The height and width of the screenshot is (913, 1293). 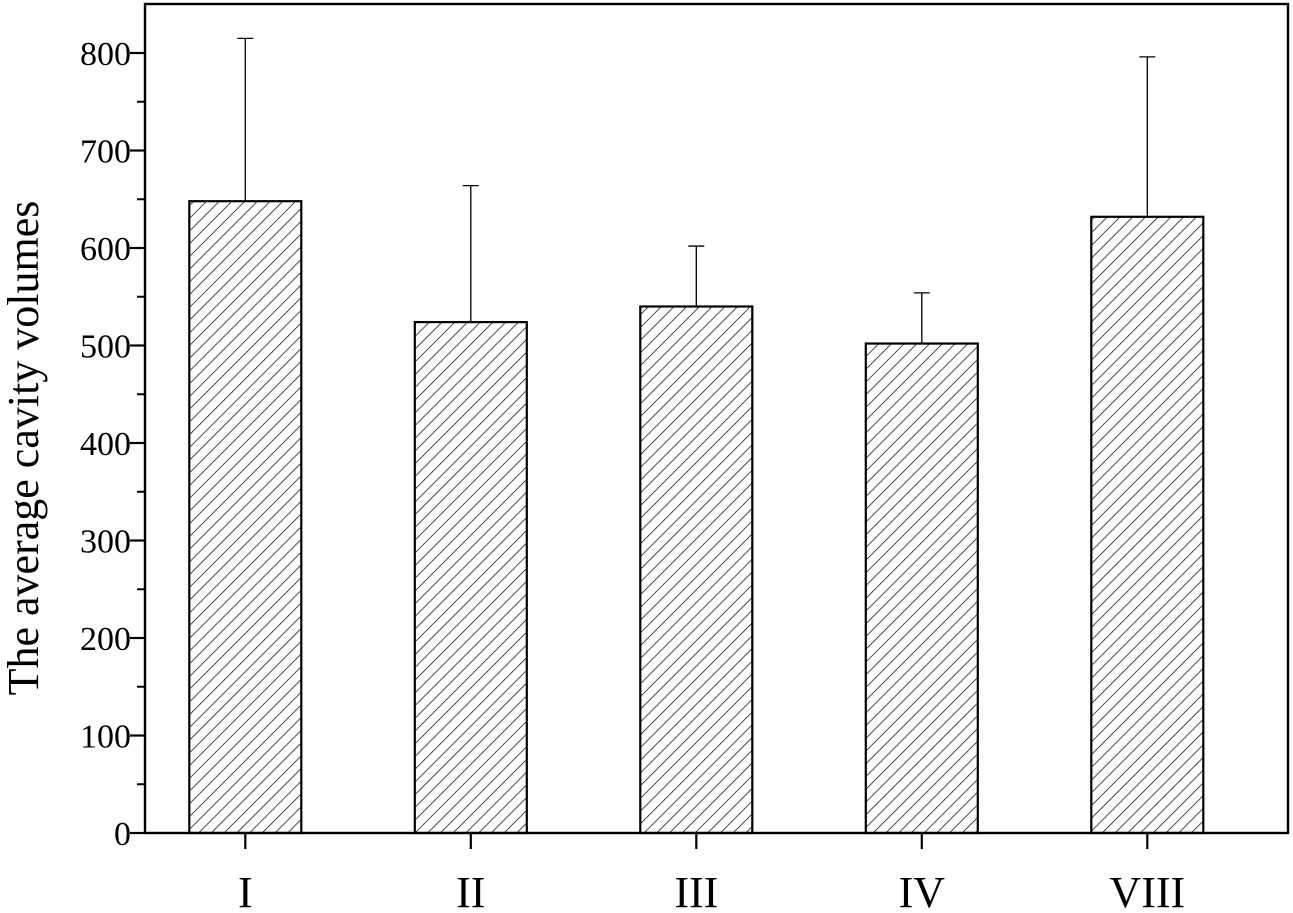 I want to click on y-tick-label-400: 400, so click(x=105, y=444).